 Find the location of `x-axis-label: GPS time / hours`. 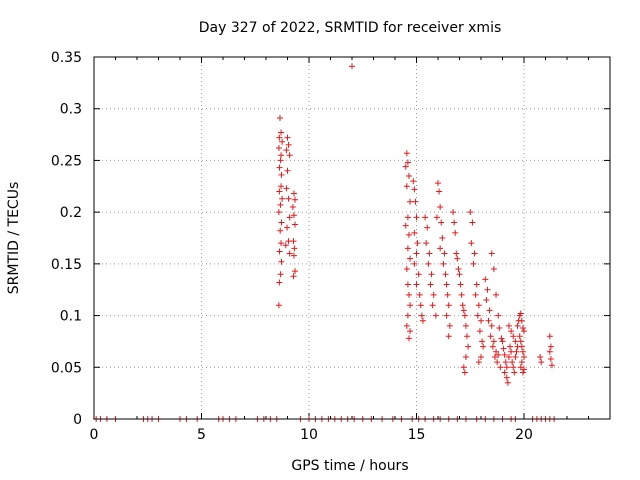

x-axis-label: GPS time / hours is located at coordinates (349, 466).